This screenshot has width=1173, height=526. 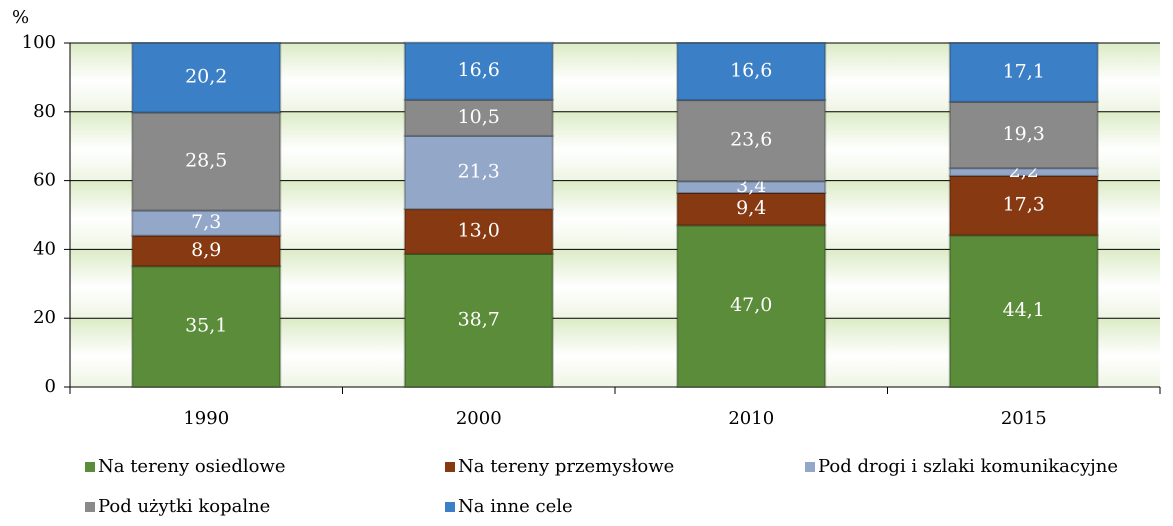 I want to click on legend-label: Na inne cele, so click(x=515, y=506).